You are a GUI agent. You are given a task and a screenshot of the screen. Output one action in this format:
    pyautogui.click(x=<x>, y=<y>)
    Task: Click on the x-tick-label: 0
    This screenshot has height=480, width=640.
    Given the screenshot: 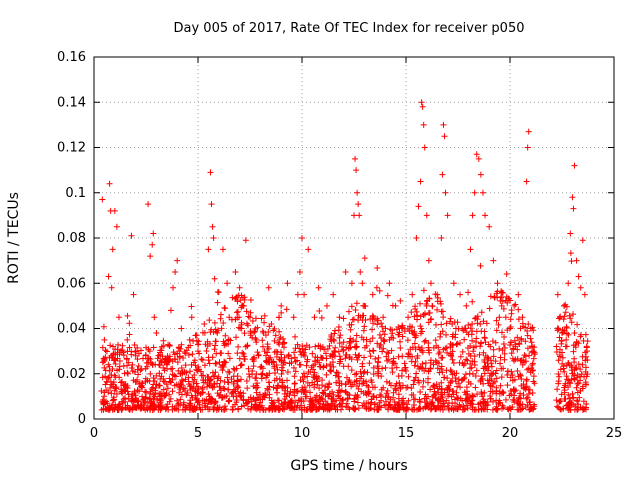 What is the action you would take?
    pyautogui.click(x=94, y=433)
    